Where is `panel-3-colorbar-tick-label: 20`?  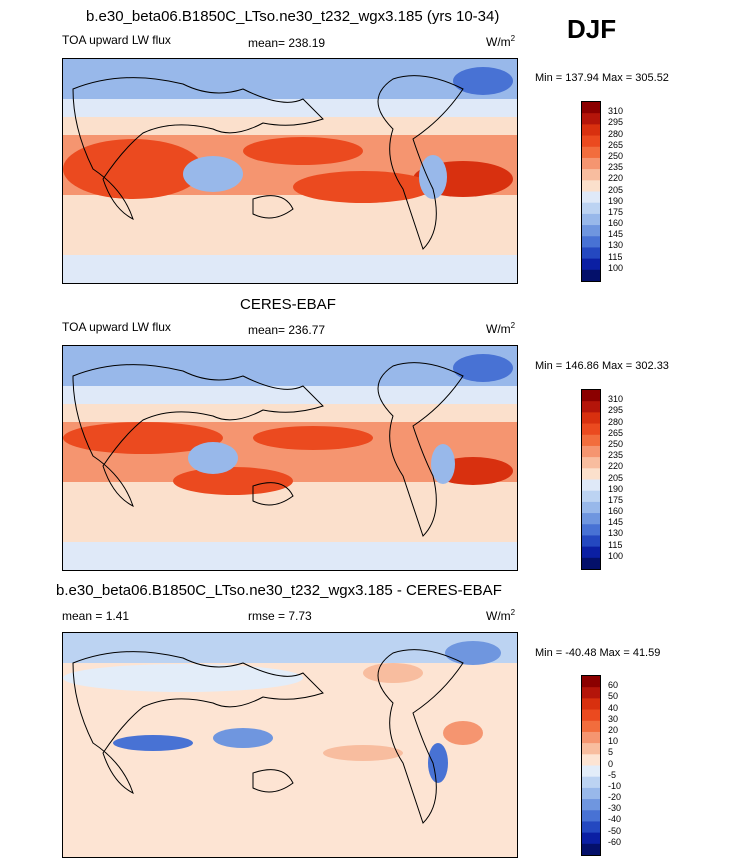 panel-3-colorbar-tick-label: 20 is located at coordinates (613, 729).